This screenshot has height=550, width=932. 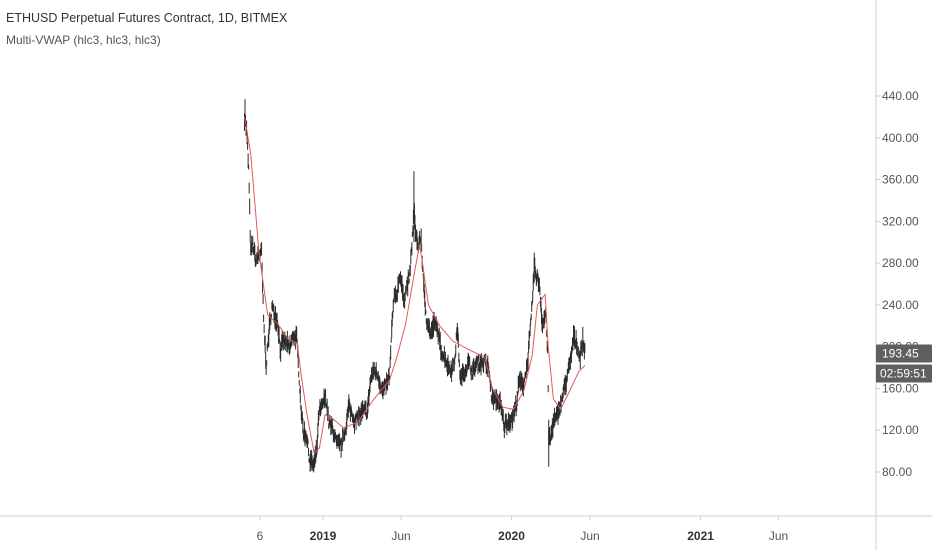 What do you see at coordinates (83, 40) in the screenshot?
I see `indicator-legend: Multi-VWAP (hlc3, hlc3, hlc3)` at bounding box center [83, 40].